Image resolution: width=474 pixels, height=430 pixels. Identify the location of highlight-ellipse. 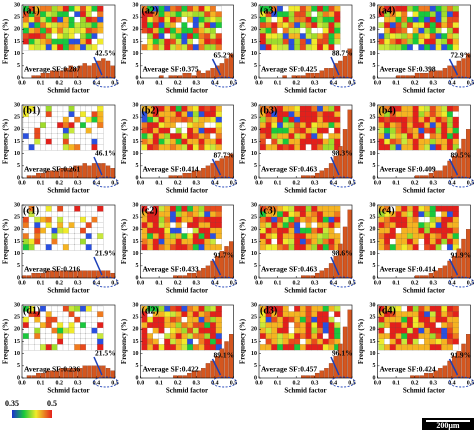
(343, 382).